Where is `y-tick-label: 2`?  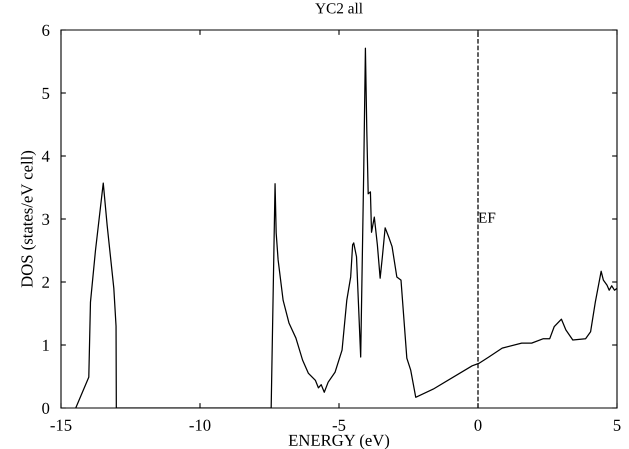 y-tick-label: 2 is located at coordinates (45, 282).